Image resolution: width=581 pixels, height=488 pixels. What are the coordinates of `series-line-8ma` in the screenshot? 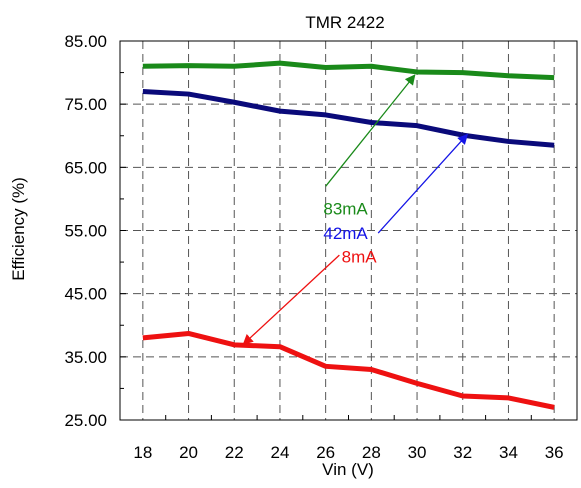 It's located at (348, 370).